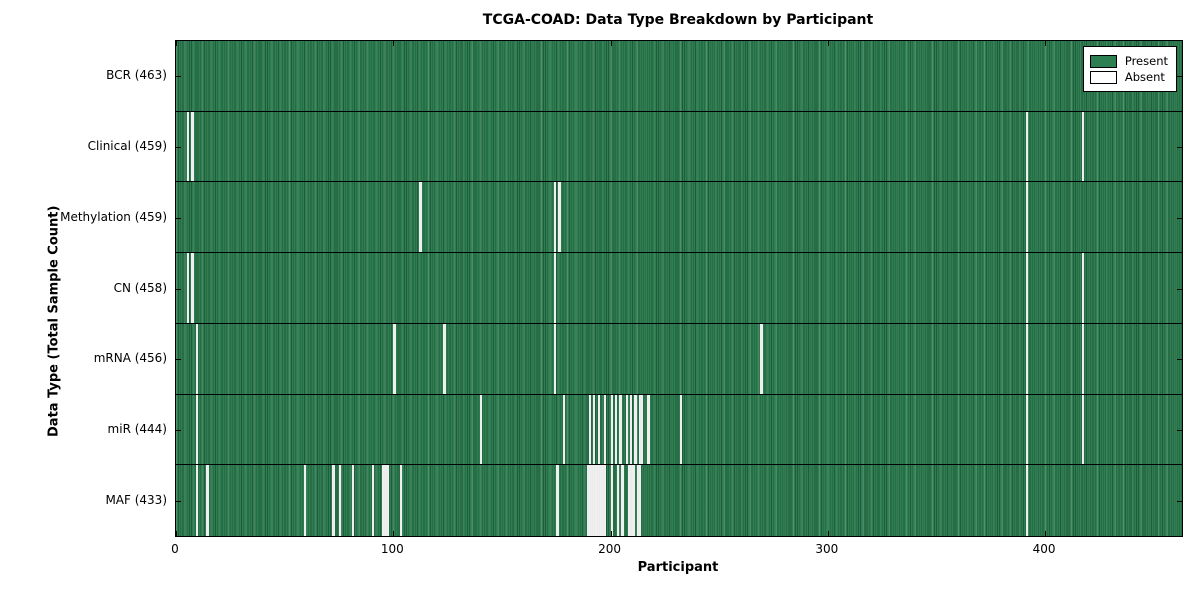 The width and height of the screenshot is (1200, 600). I want to click on x-tick-label: 0, so click(175, 549).